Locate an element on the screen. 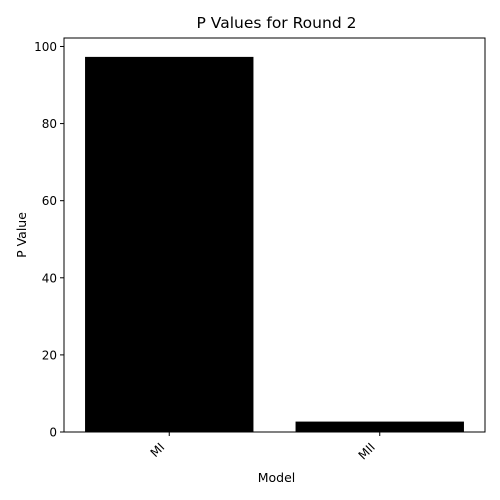 This screenshot has width=500, height=500. bar-mii is located at coordinates (379, 426).